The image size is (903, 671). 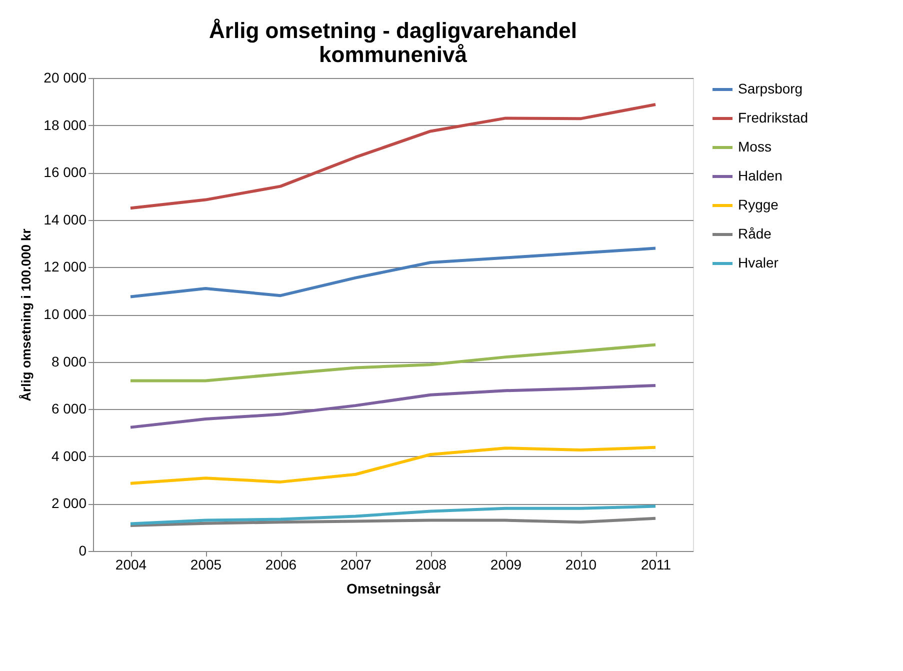 What do you see at coordinates (65, 172) in the screenshot?
I see `y-tick-label: 16 000` at bounding box center [65, 172].